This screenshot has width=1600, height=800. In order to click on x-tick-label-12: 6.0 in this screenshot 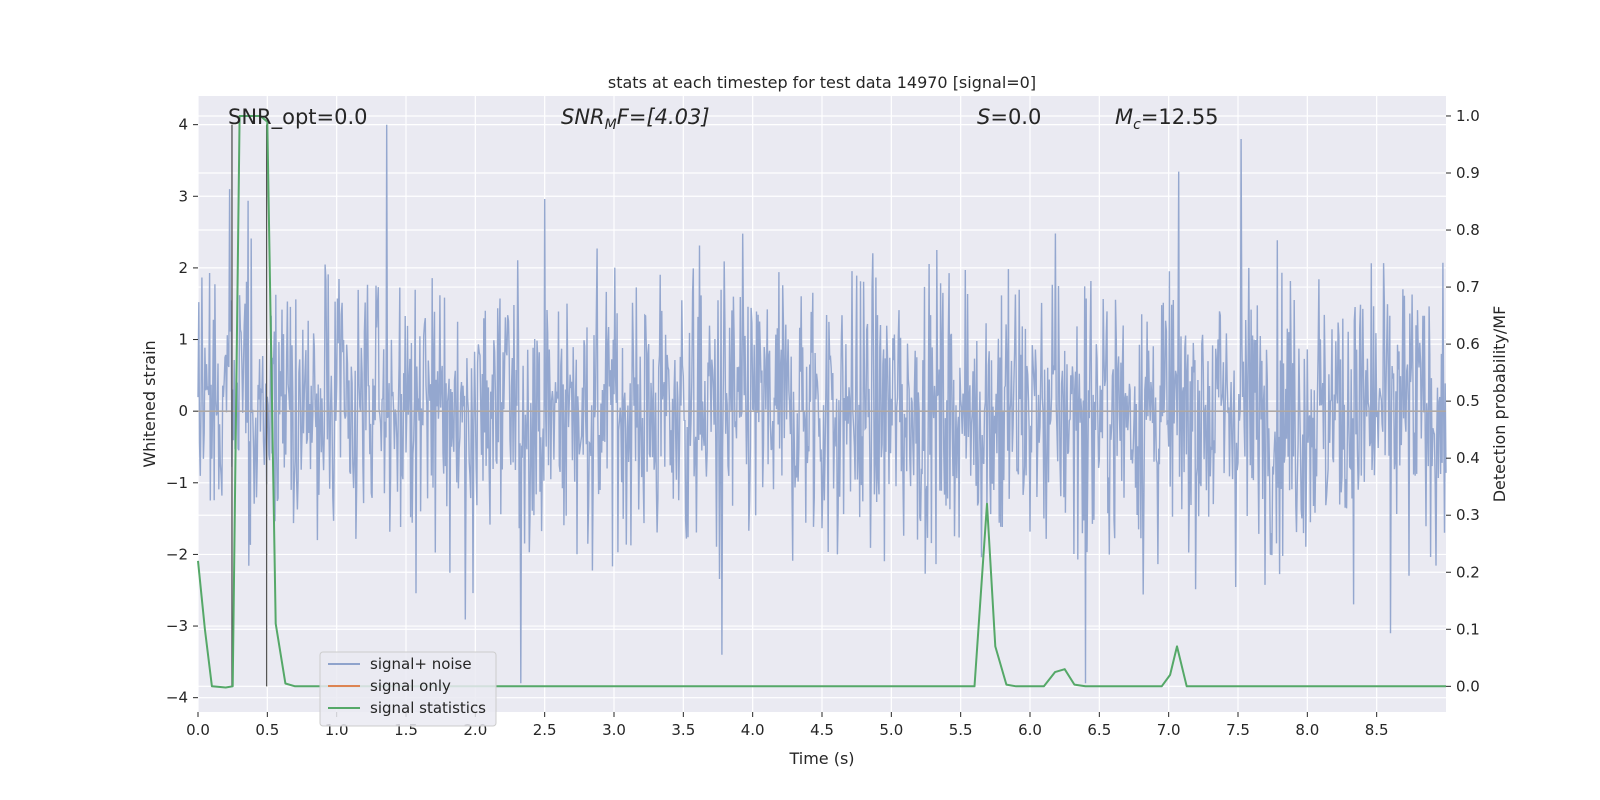, I will do `click(1030, 730)`.